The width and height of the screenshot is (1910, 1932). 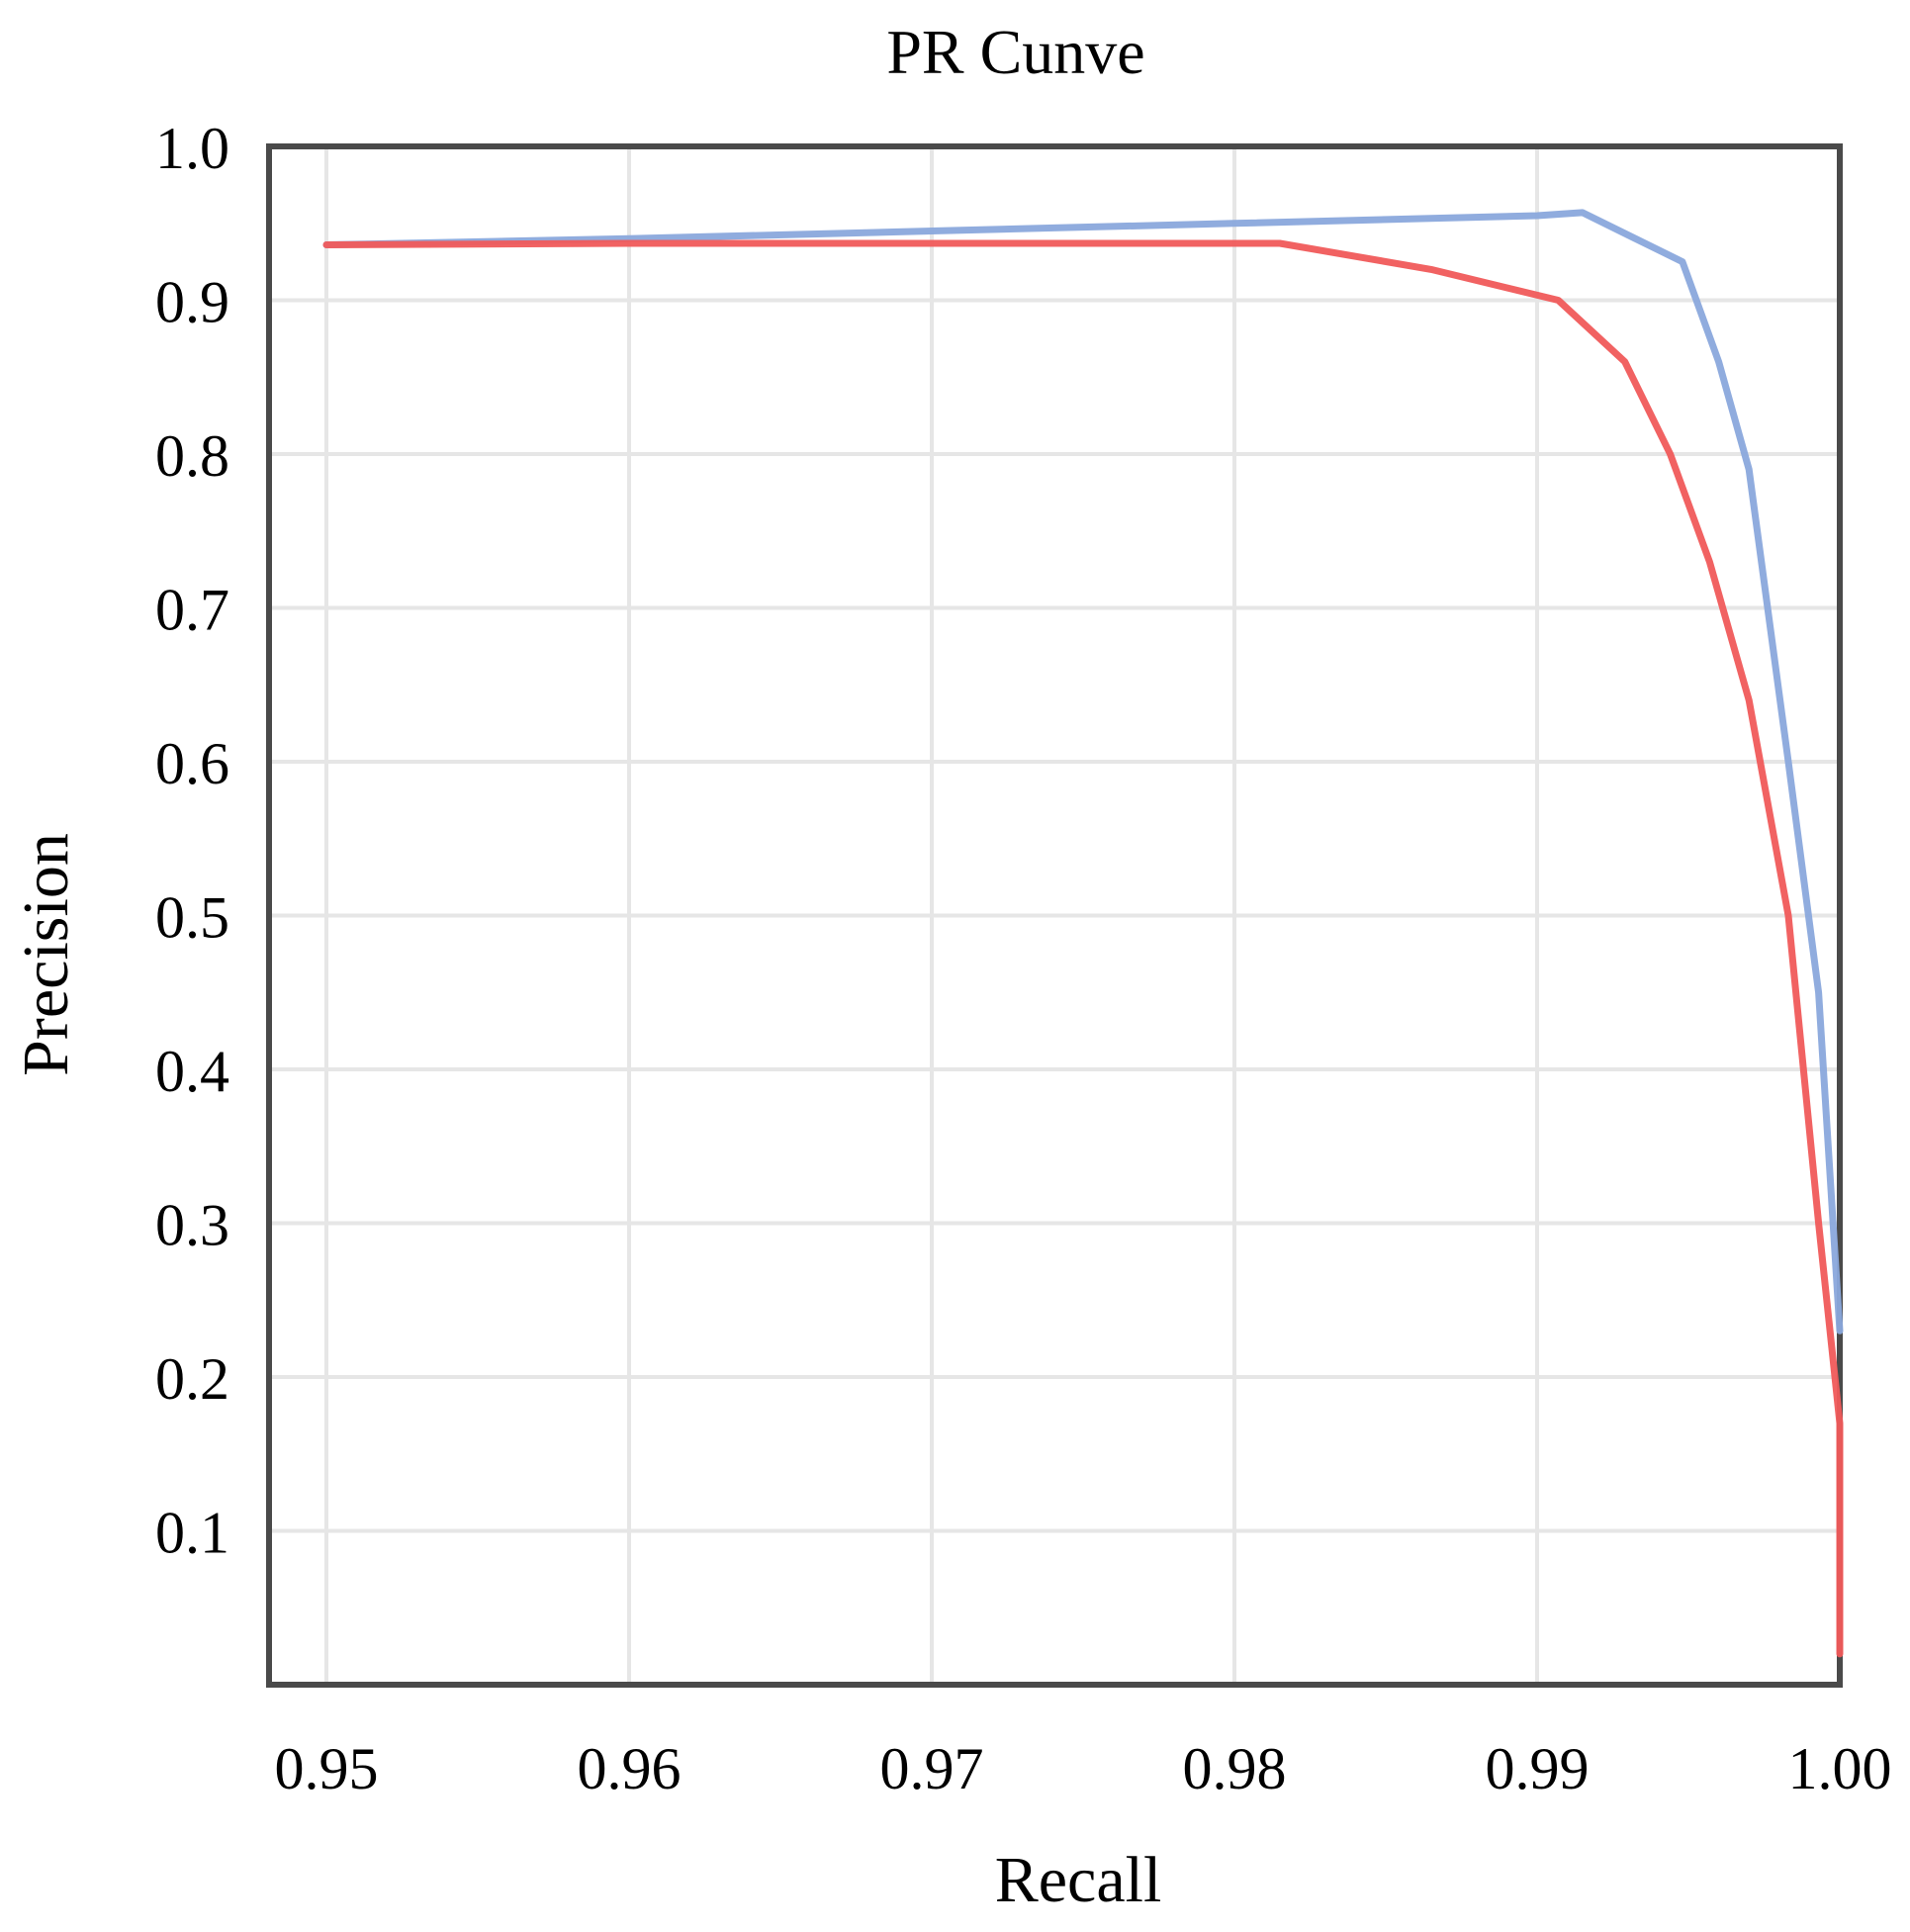 I want to click on x-axis-label: Recall, so click(x=1078, y=1880).